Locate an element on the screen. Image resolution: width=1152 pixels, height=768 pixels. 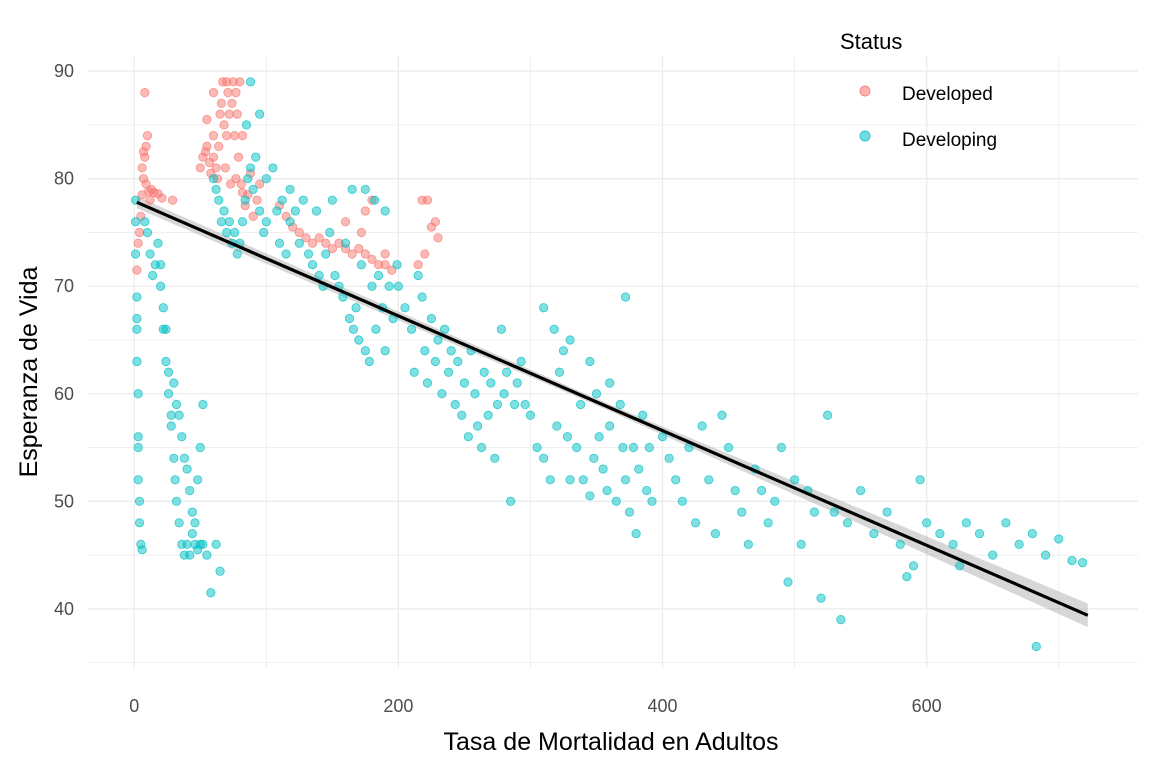
x-tick-label: 600 is located at coordinates (927, 706).